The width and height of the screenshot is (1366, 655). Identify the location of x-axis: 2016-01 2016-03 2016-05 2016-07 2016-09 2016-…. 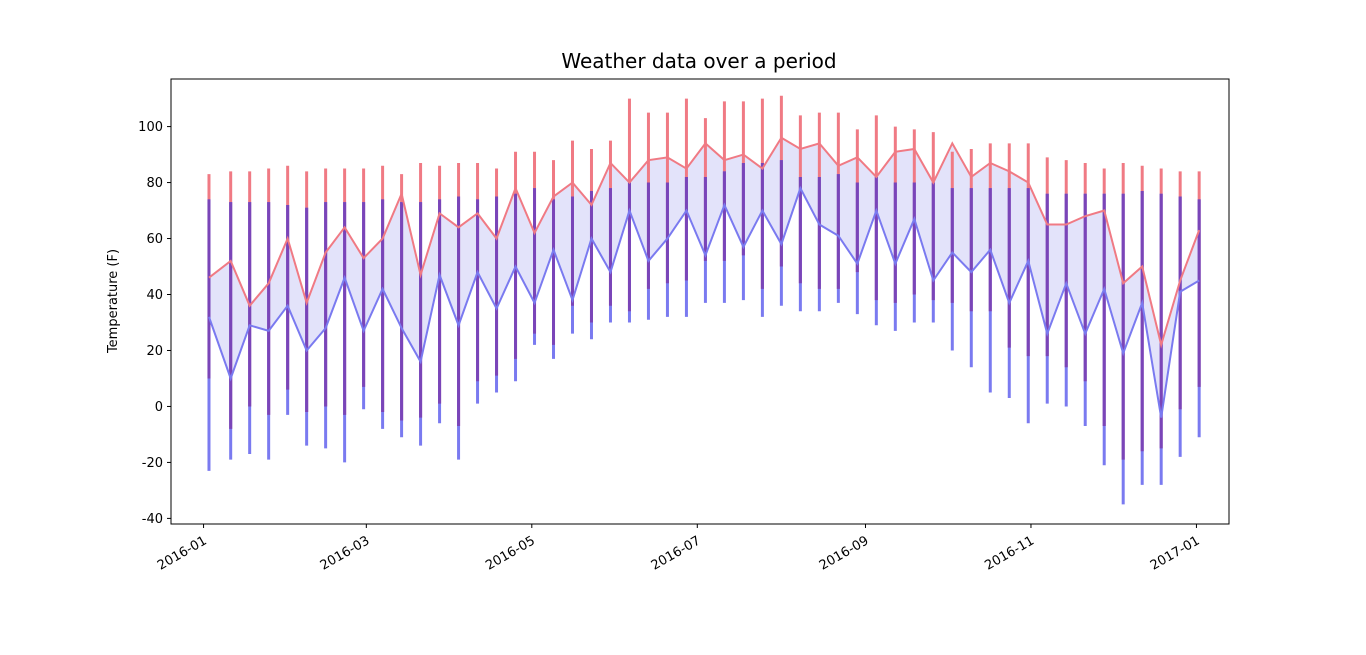
(678, 549).